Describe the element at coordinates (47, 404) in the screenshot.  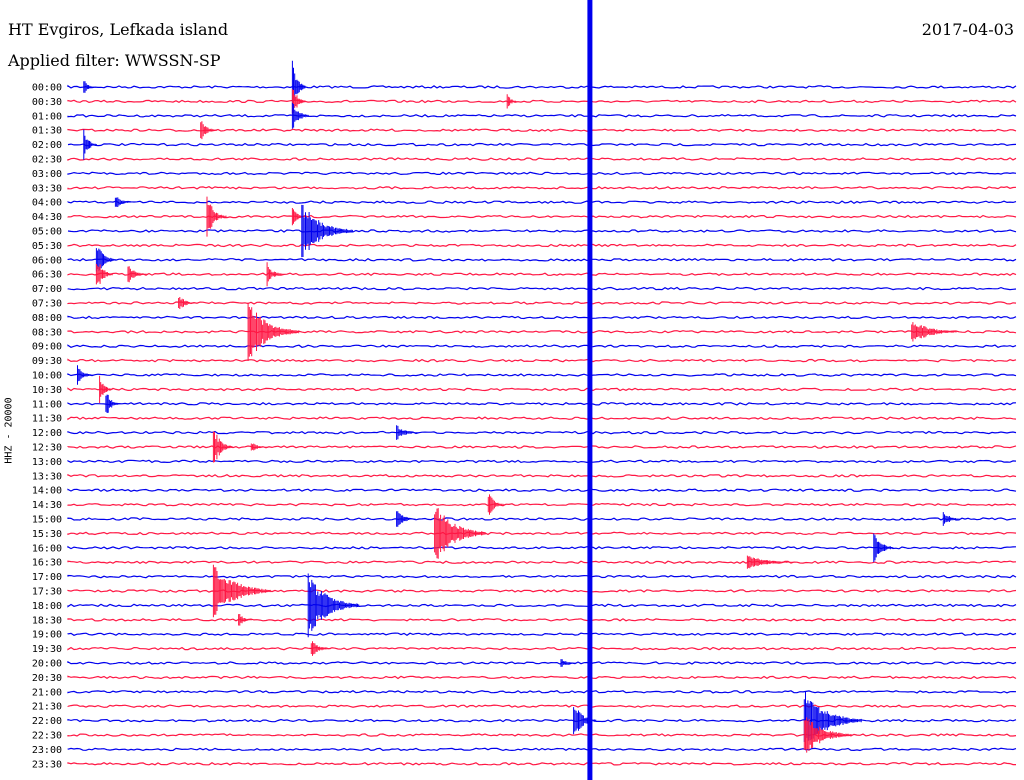
I see `row-time-label: 11:00` at that location.